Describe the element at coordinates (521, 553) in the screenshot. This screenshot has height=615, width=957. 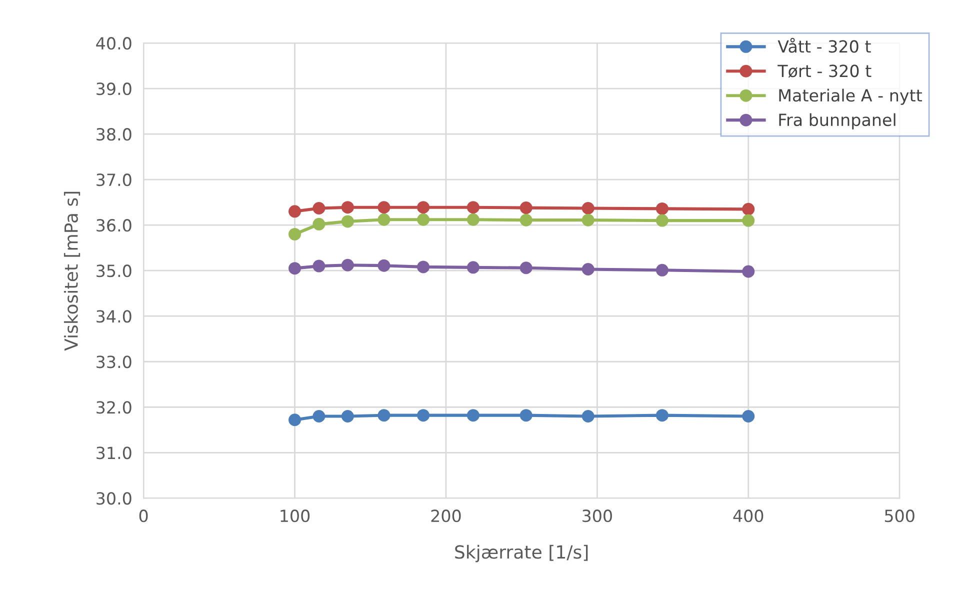
I see `x-axis-title: Skjærrate [1/s]` at that location.